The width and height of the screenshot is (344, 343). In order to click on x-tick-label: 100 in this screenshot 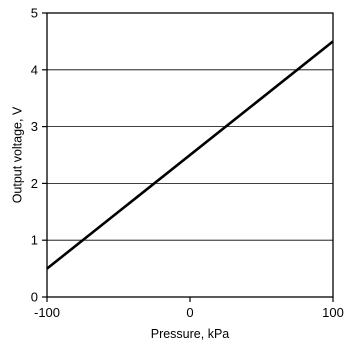, I will do `click(333, 312)`.